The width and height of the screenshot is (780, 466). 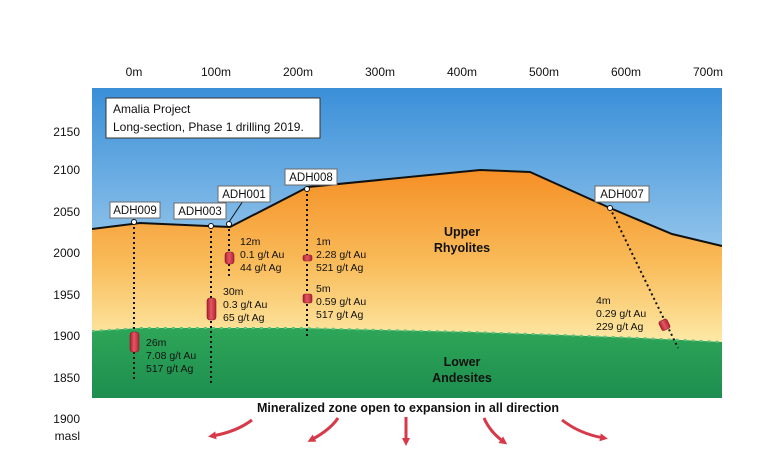 I want to click on drillhole-id: ADH008, so click(x=310, y=178).